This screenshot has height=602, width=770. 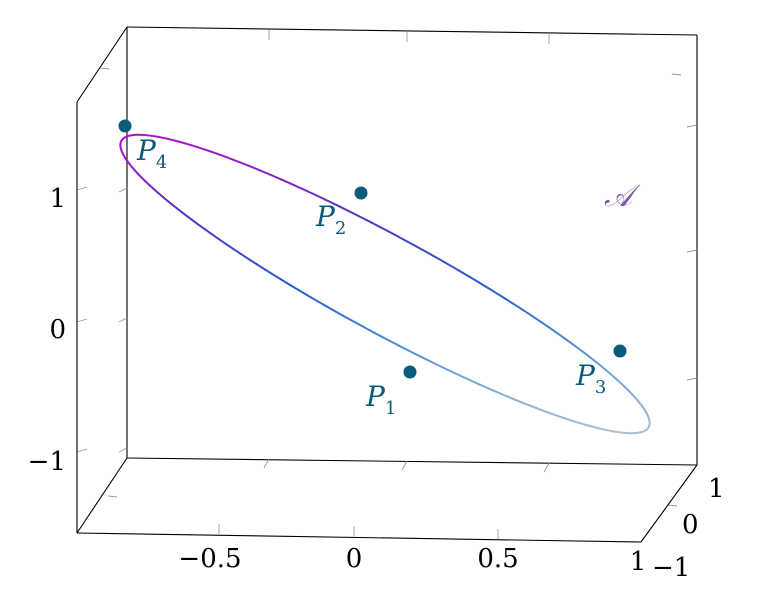 I want to click on y-tick-label-neg1: −1, so click(x=671, y=568).